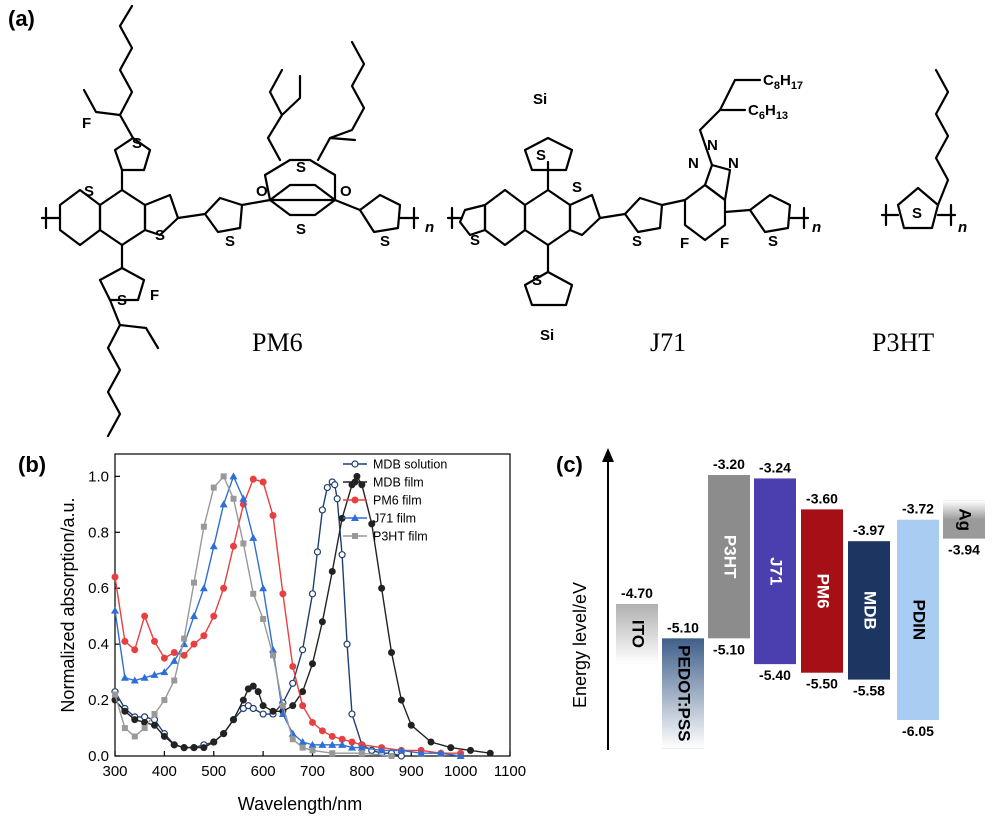 Image resolution: width=1000 pixels, height=818 pixels. I want to click on legend-label: PM6 film, so click(397, 501).